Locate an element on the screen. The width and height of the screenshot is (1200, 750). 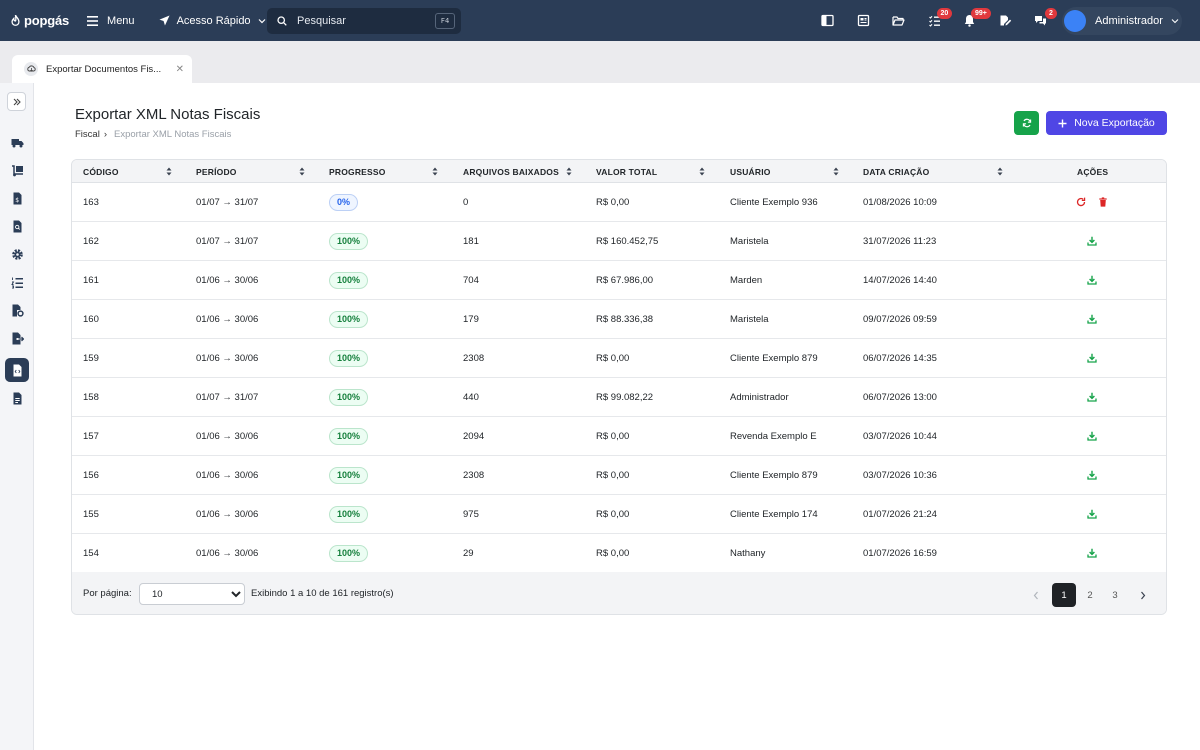
delete-button is located at coordinates (1103, 202).